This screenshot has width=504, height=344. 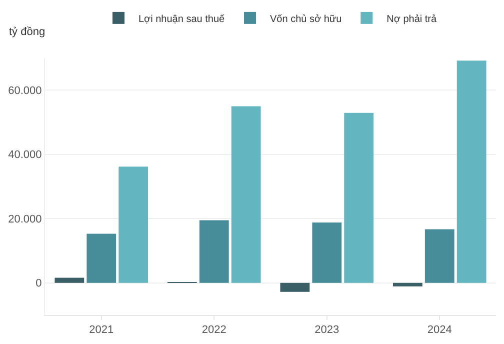 I want to click on x-tick-label: 2023, so click(x=327, y=330).